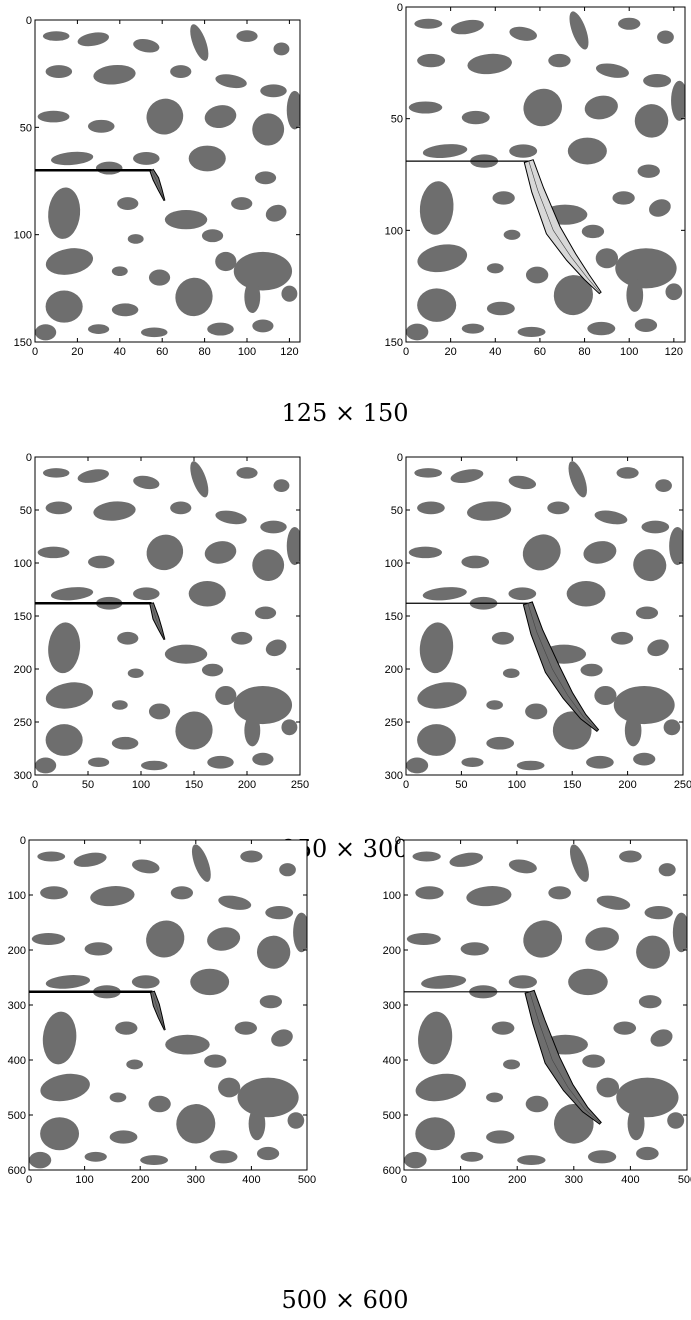  I want to click on x-tick-label: 300, so click(196, 1180).